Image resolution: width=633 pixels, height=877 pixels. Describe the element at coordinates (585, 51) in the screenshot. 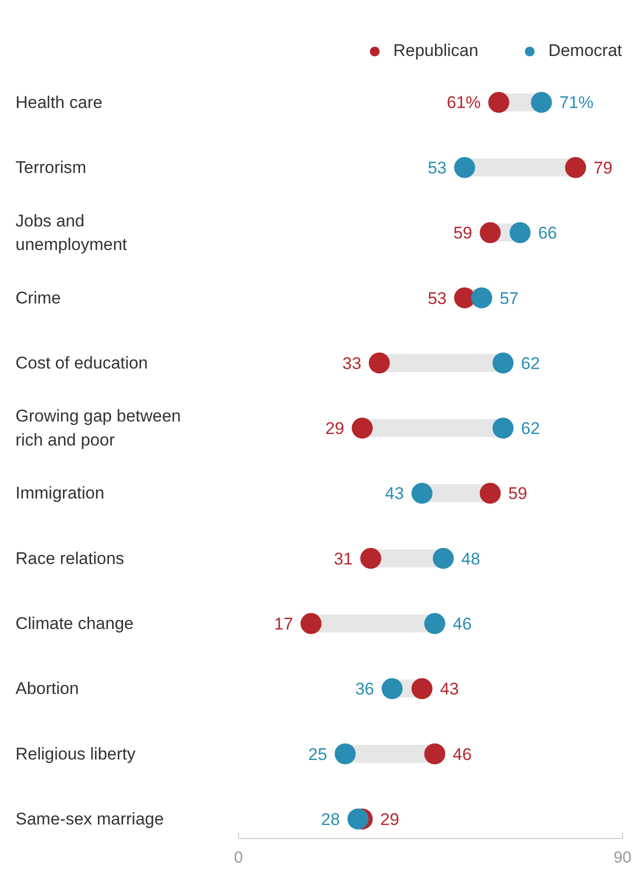

I see `legend-label: Democrat` at that location.